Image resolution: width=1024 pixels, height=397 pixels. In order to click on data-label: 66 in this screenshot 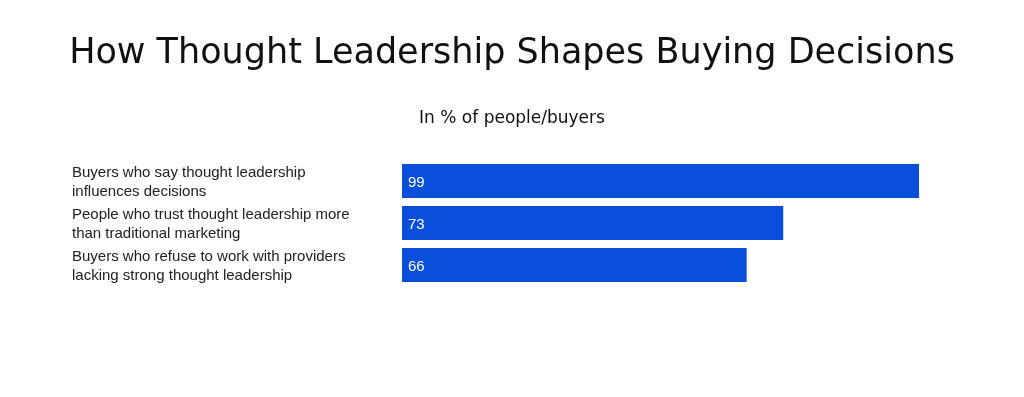, I will do `click(416, 265)`.